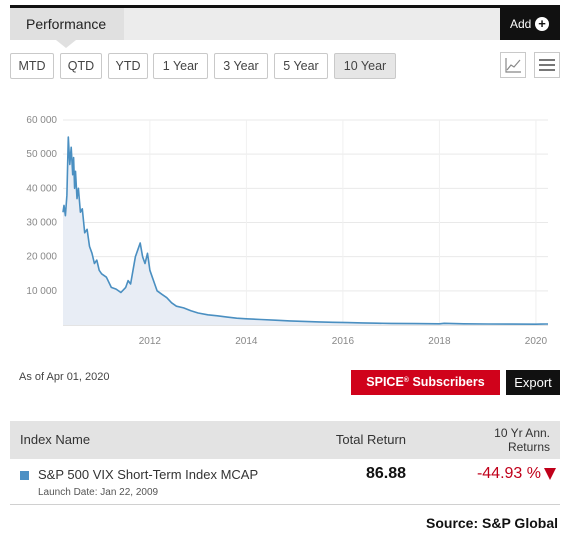  I want to click on y-tick-label: 30 000, so click(41, 223).